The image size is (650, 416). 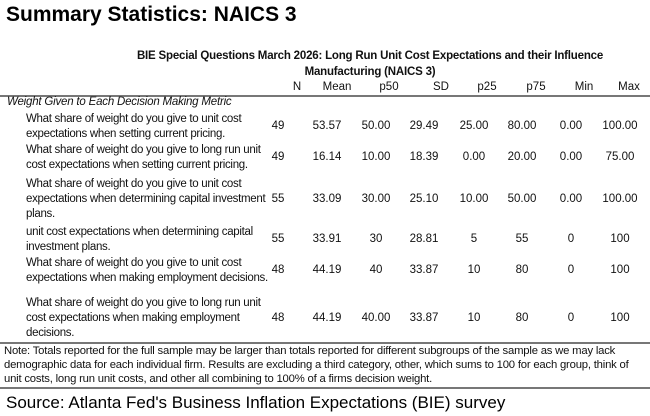 What do you see at coordinates (325, 96) in the screenshot?
I see `header-divider` at bounding box center [325, 96].